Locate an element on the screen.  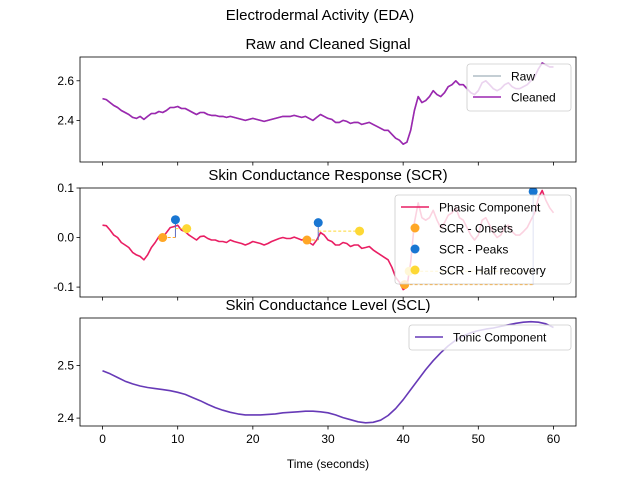
legend-label-scr-peaks: SCR - Peaks is located at coordinates (473, 250).